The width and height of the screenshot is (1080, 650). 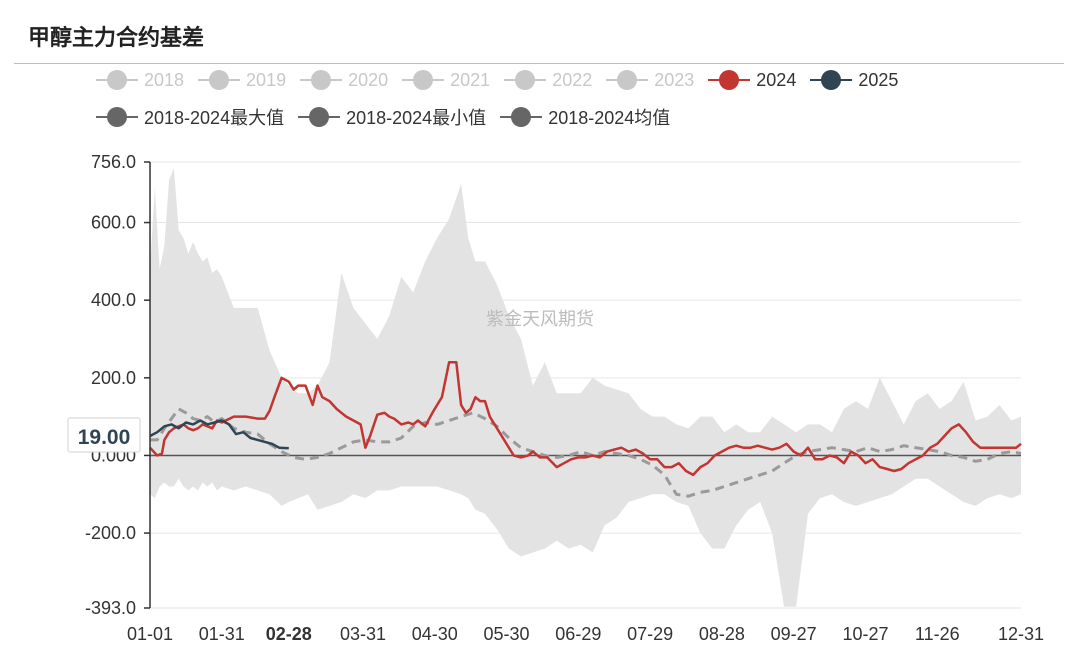 I want to click on legend-item-2018-2024最大值: 2018-2024最大值, so click(x=190, y=117).